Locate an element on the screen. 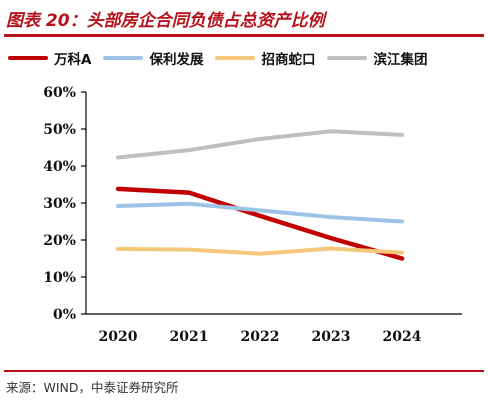 The image size is (488, 400). x-tick-label: 2022 is located at coordinates (260, 337).